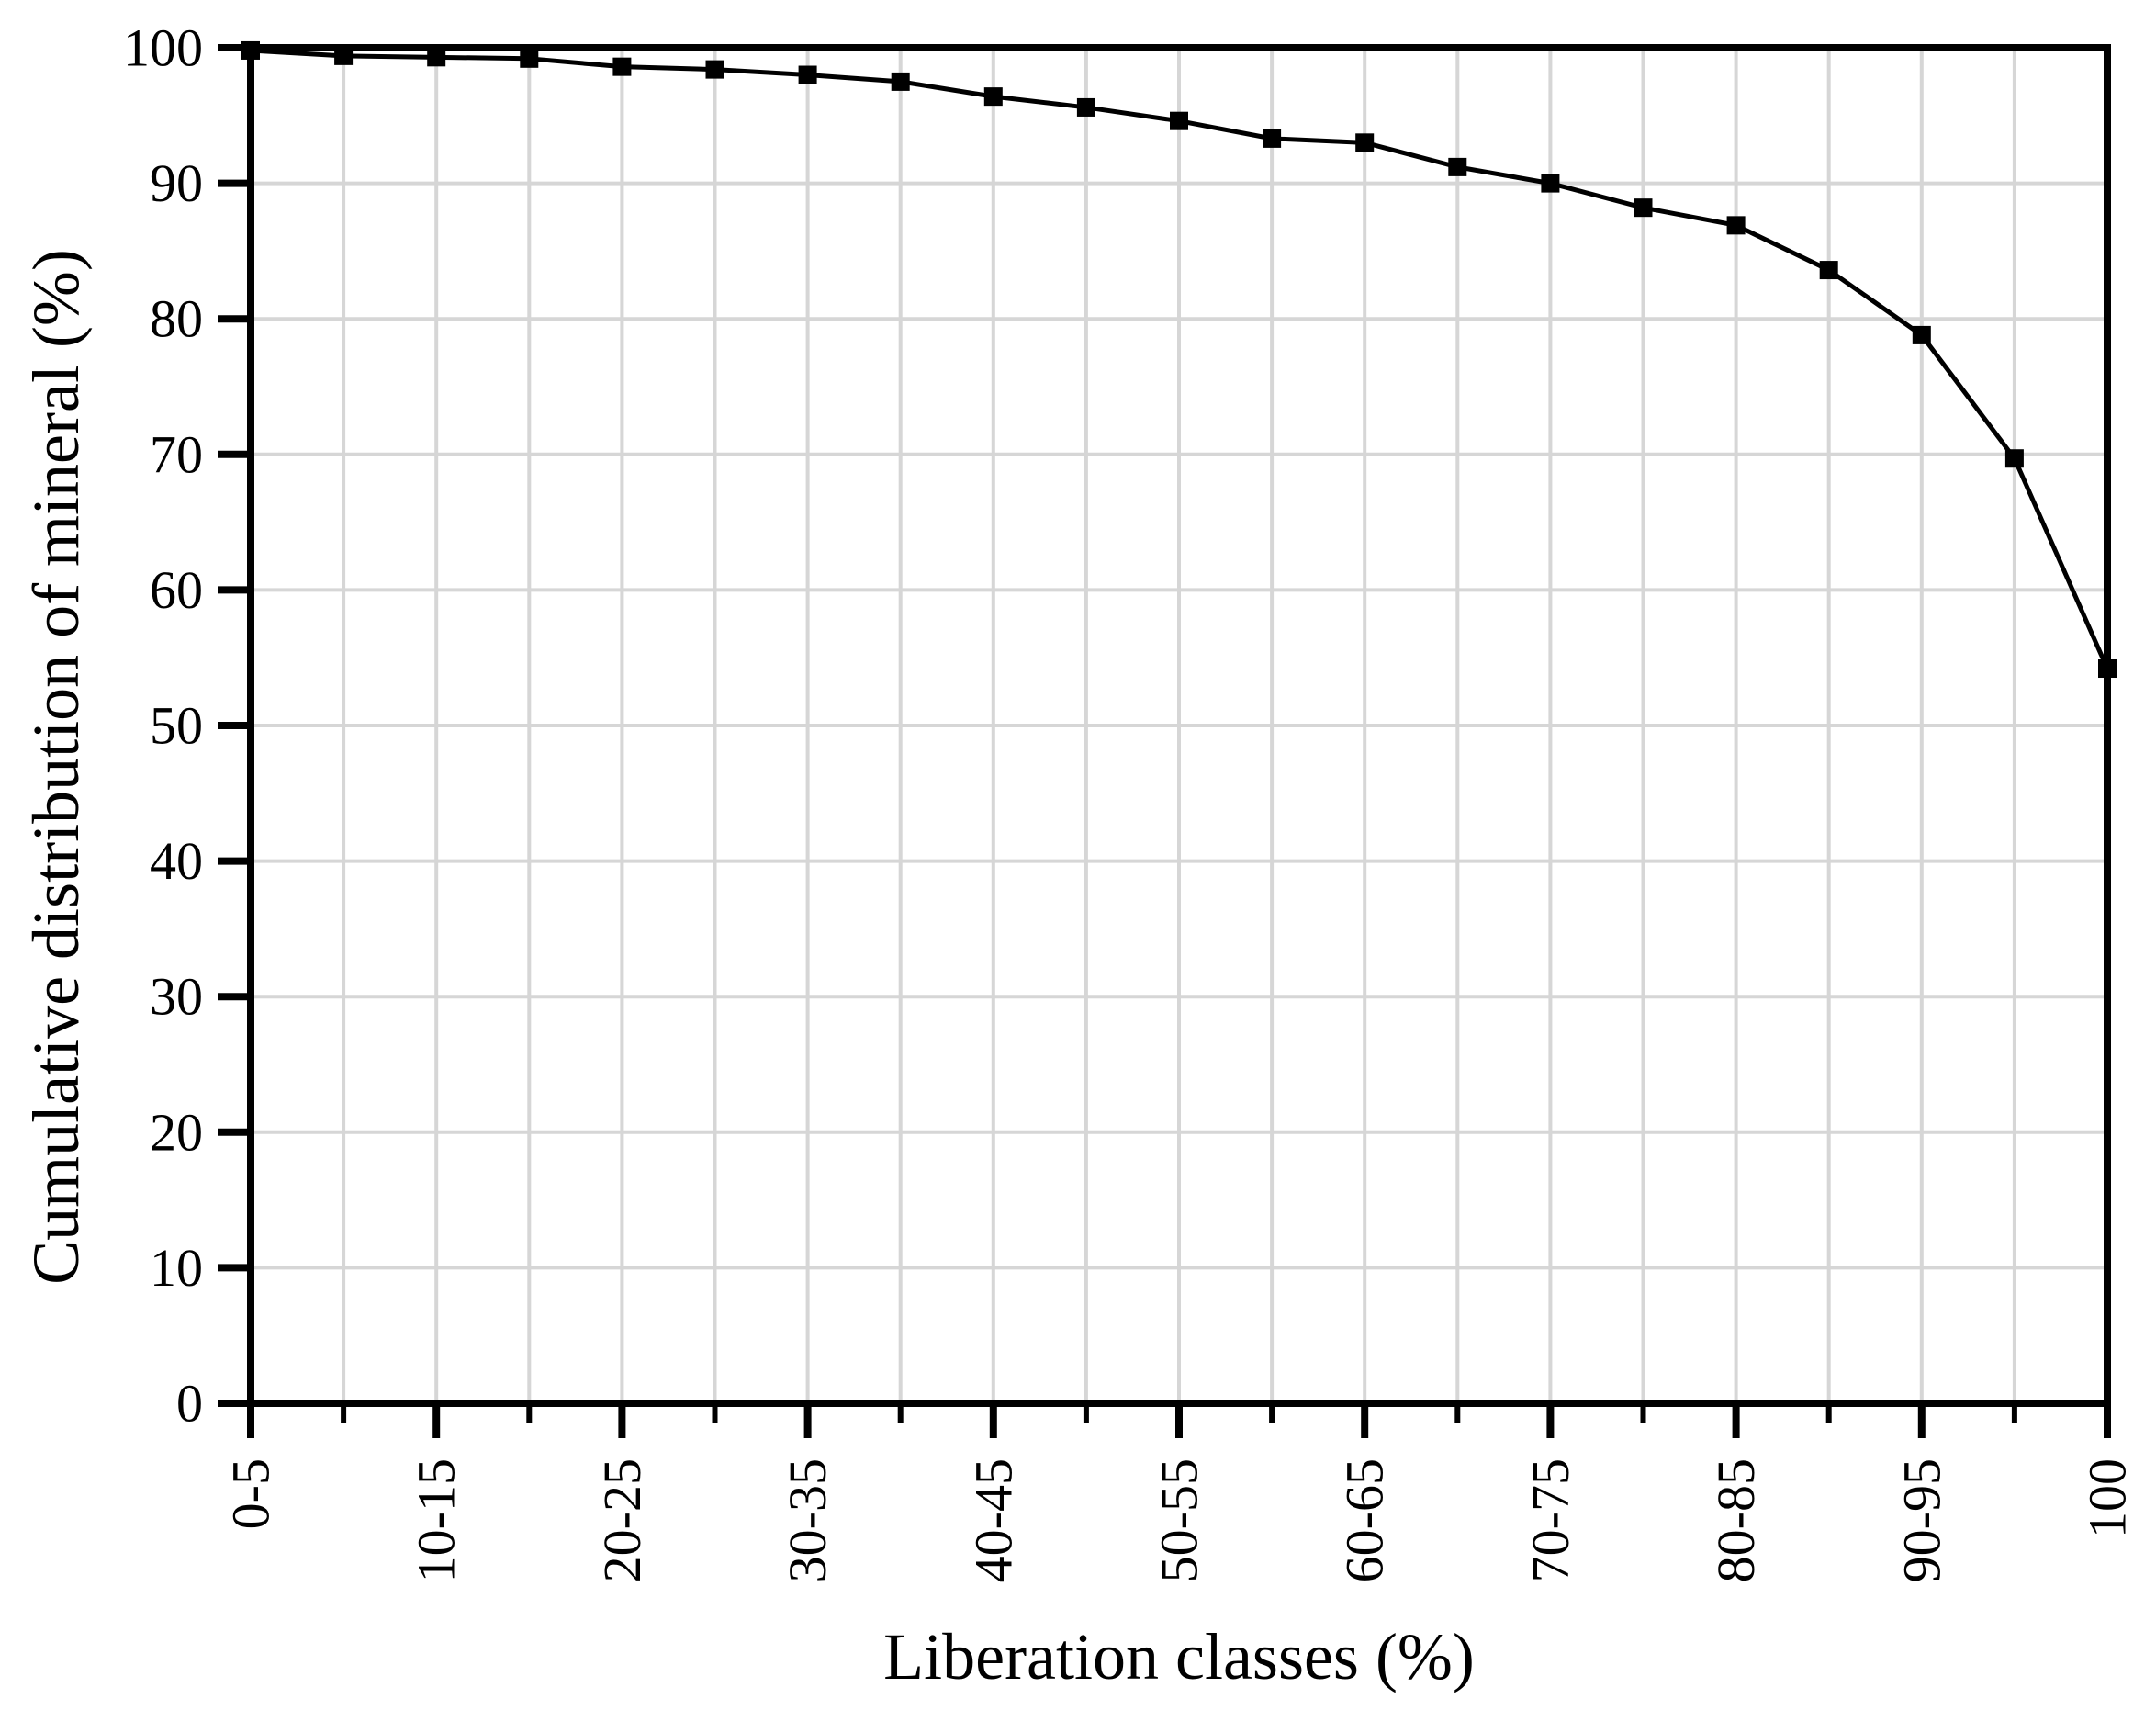 The image size is (2156, 1710). Describe the element at coordinates (2108, 1498) in the screenshot. I see `x-tick-label: 100` at that location.